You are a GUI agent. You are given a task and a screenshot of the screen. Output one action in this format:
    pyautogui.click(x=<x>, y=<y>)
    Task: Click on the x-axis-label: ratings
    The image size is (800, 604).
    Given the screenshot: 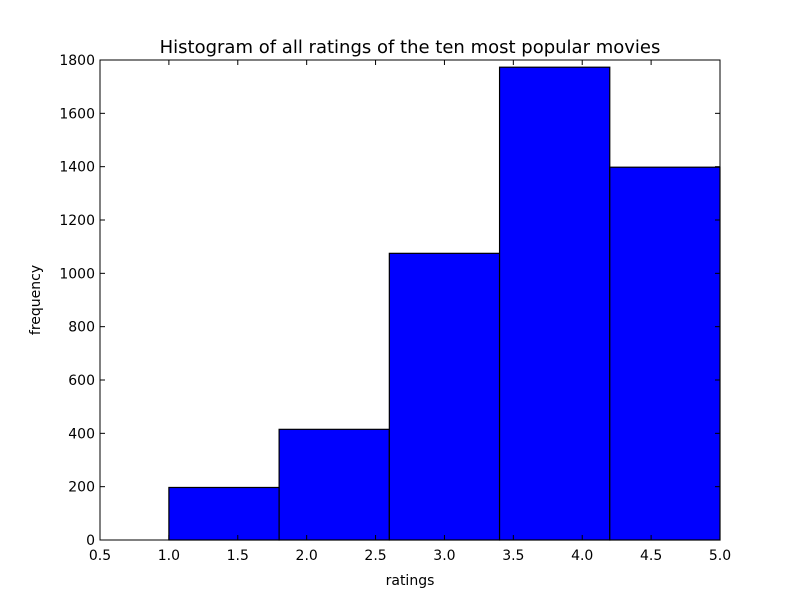 What is the action you would take?
    pyautogui.click(x=410, y=581)
    